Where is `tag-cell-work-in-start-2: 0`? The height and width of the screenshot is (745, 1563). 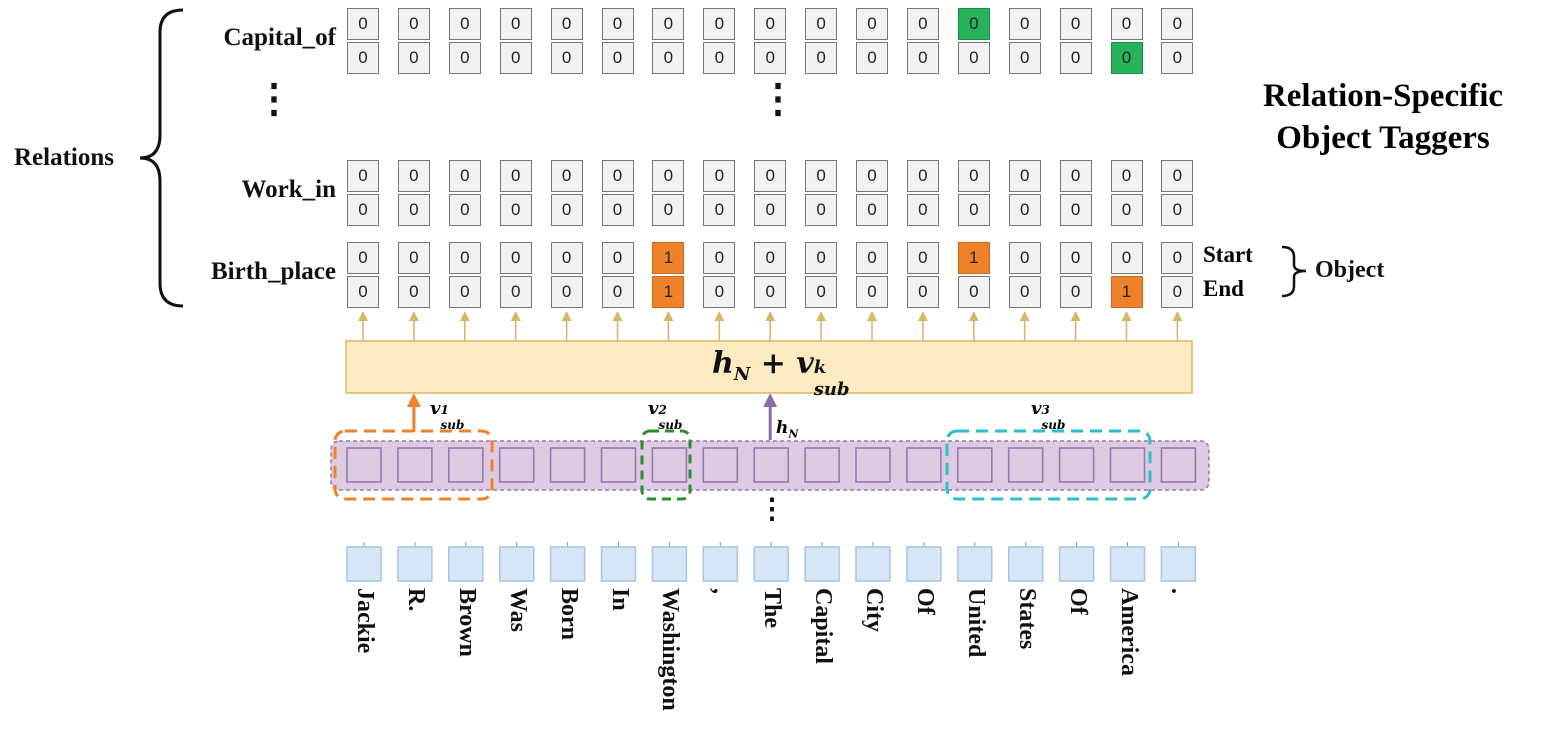 tag-cell-work-in-start-2: 0 is located at coordinates (464, 176).